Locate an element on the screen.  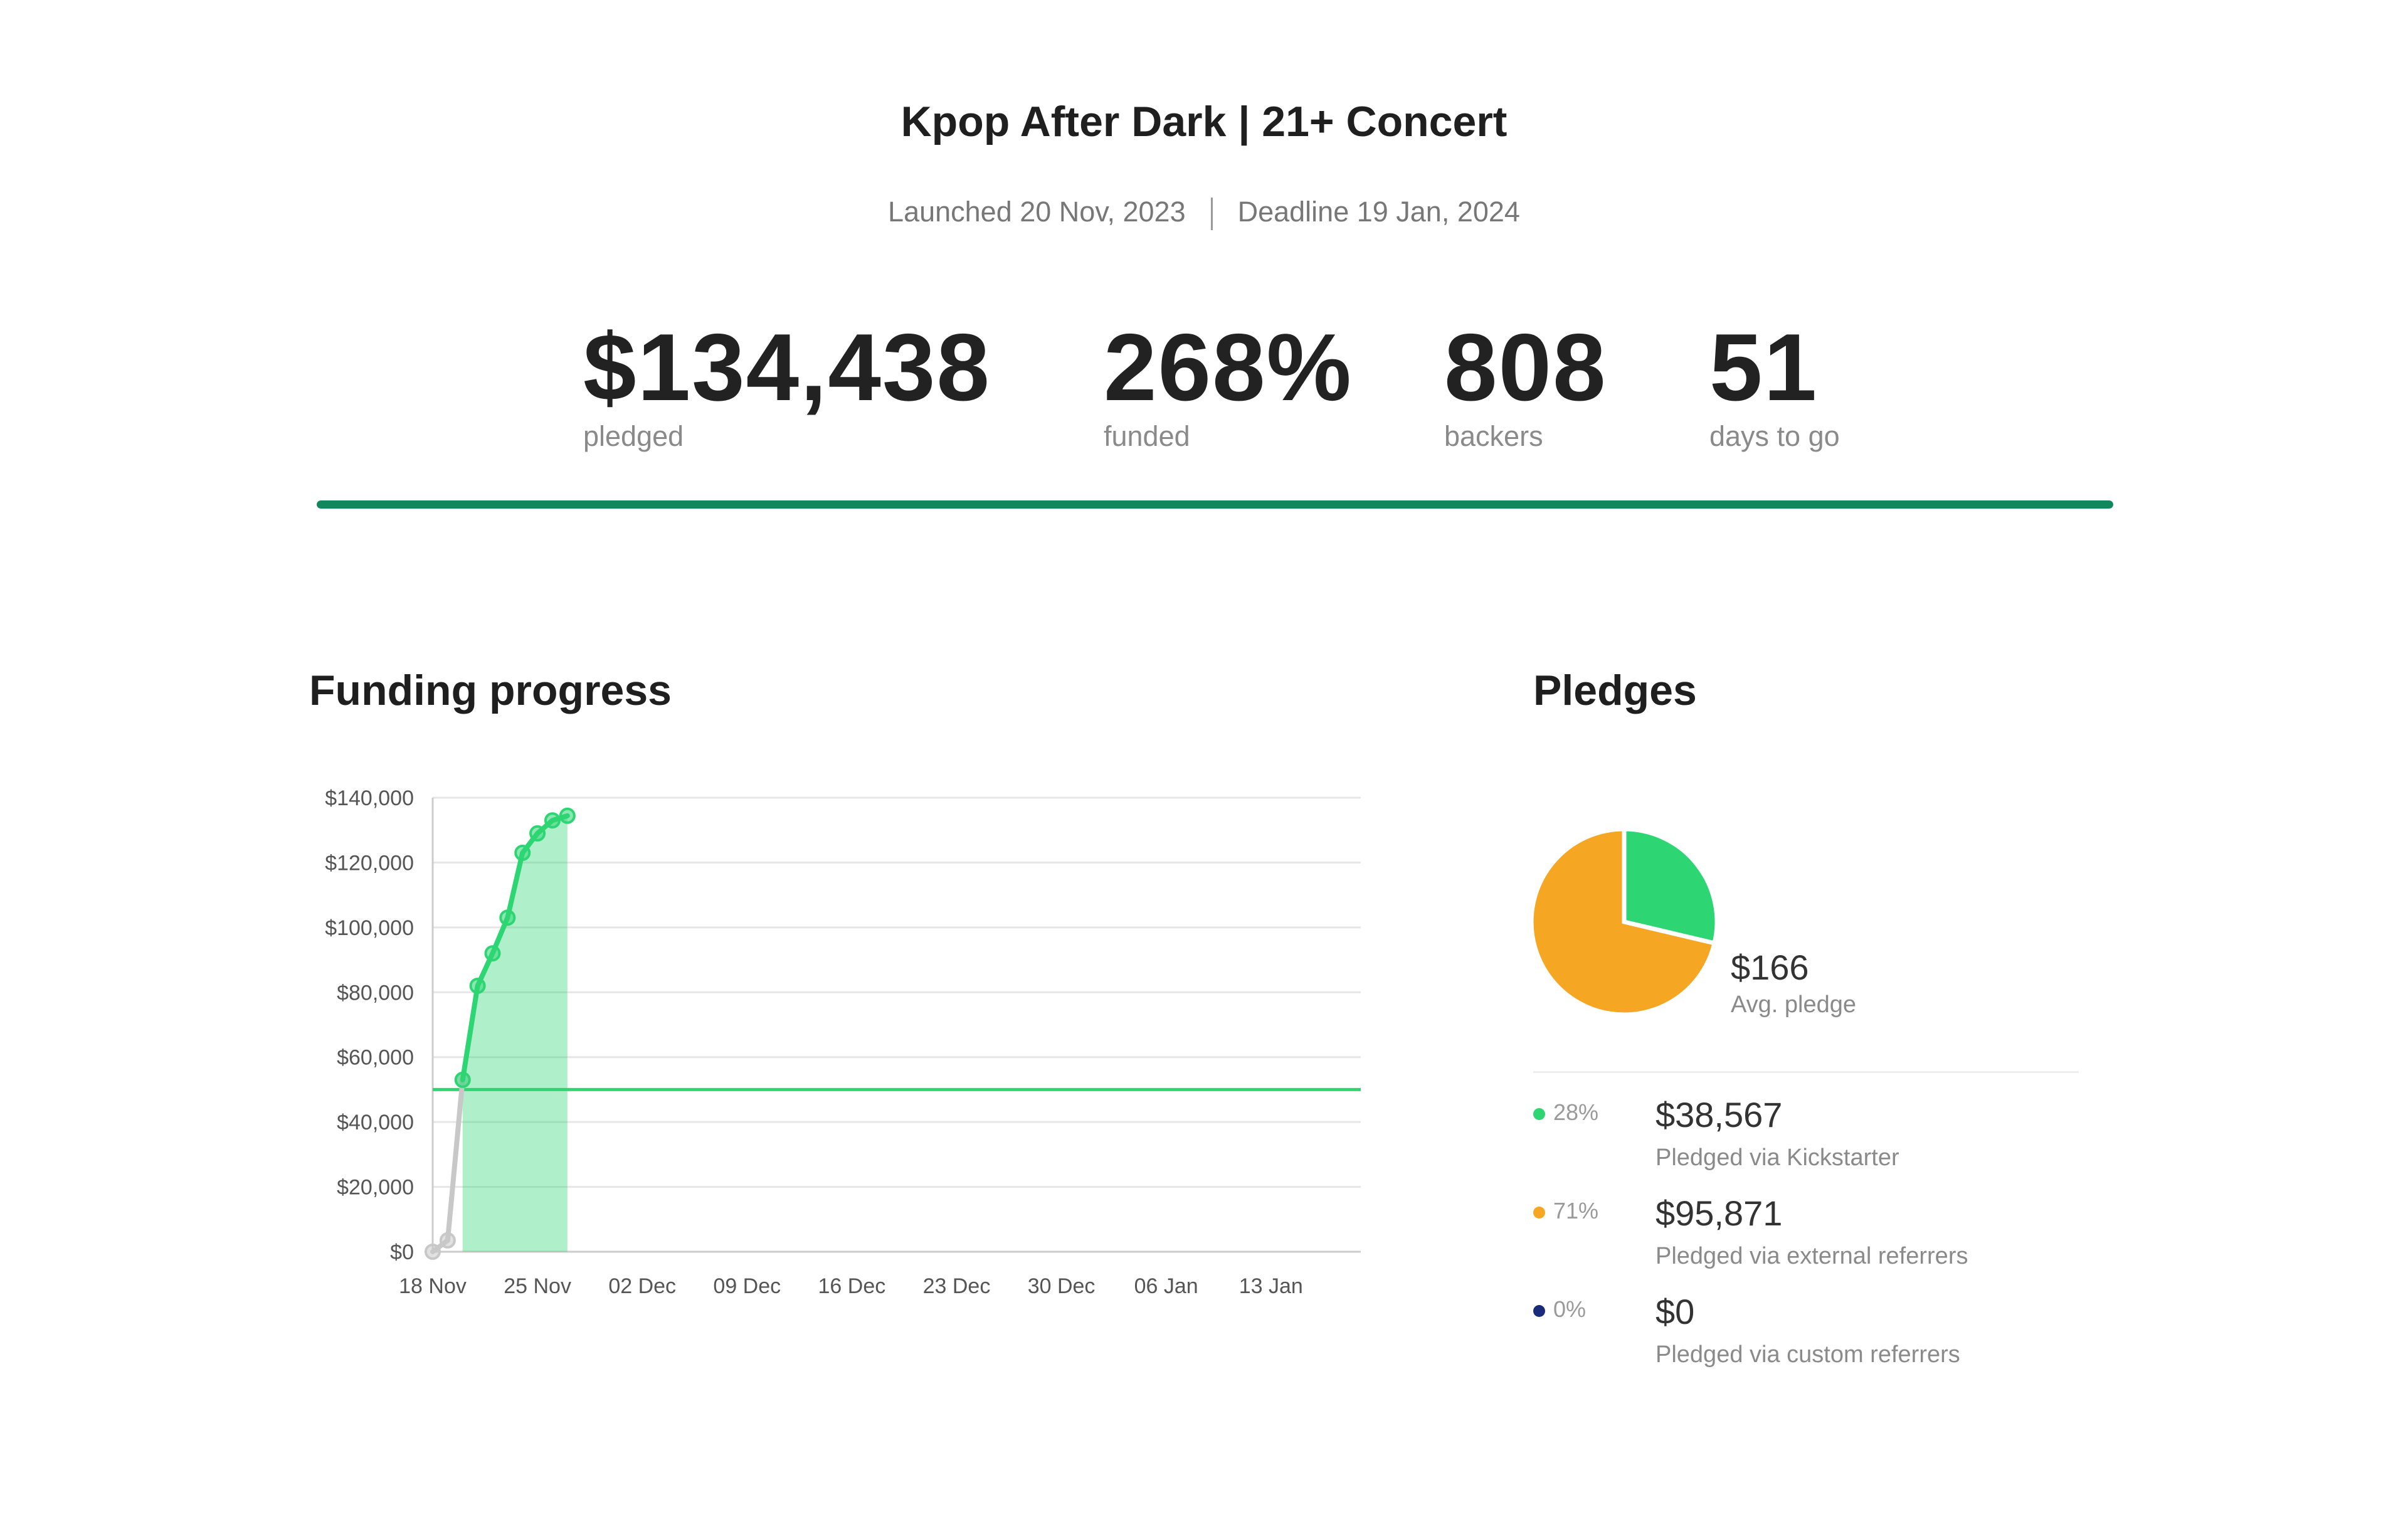
x-tick-label: 30 Dec is located at coordinates (1062, 1286).